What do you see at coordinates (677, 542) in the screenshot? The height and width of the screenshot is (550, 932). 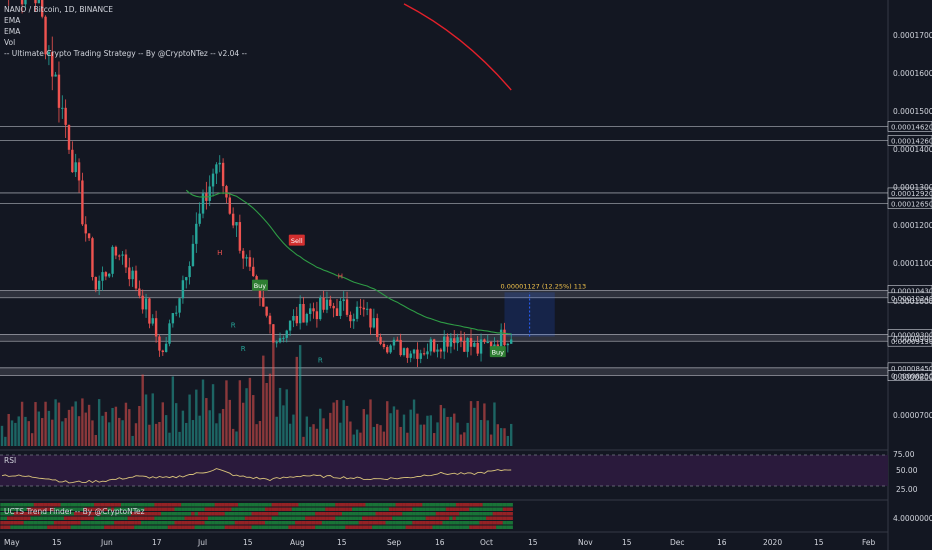 I see `time-tick: Dec` at bounding box center [677, 542].